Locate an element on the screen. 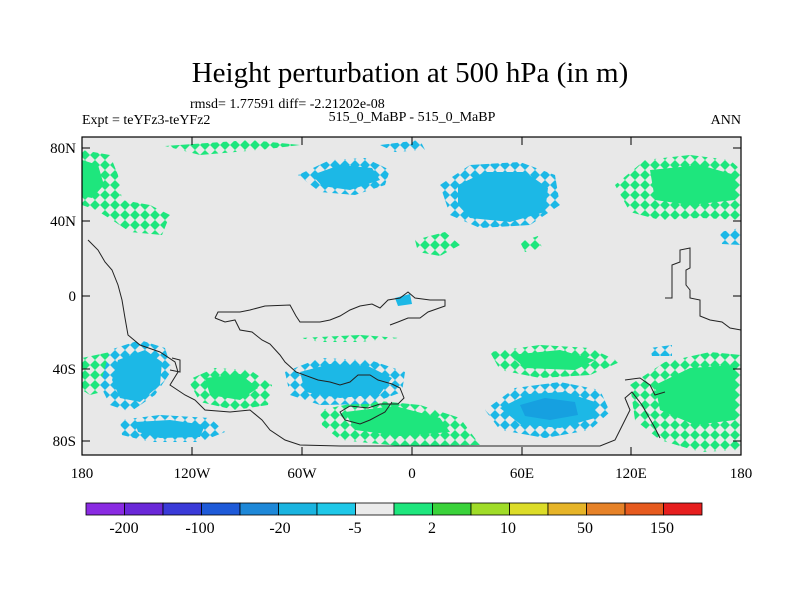 This screenshot has width=800, height=605. negative-region-pacific-small is located at coordinates (661, 350).